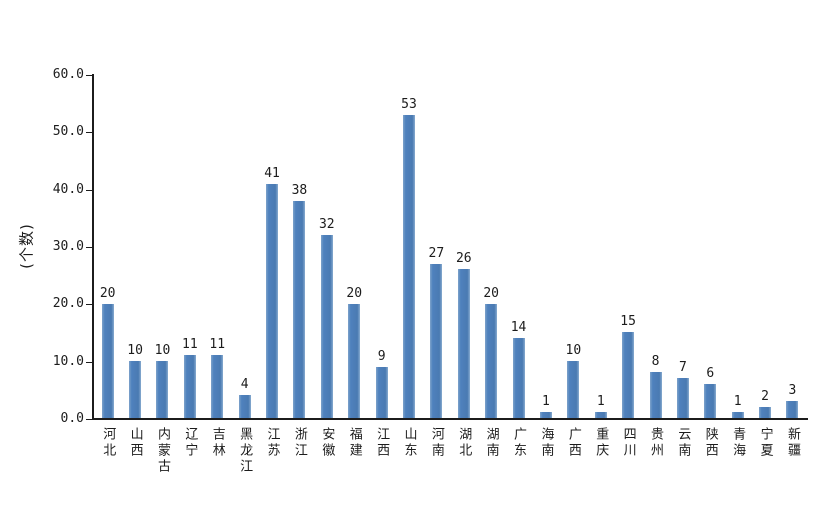 The image size is (821, 508). I want to click on x-axis-label: 黑龙江, so click(245, 451).